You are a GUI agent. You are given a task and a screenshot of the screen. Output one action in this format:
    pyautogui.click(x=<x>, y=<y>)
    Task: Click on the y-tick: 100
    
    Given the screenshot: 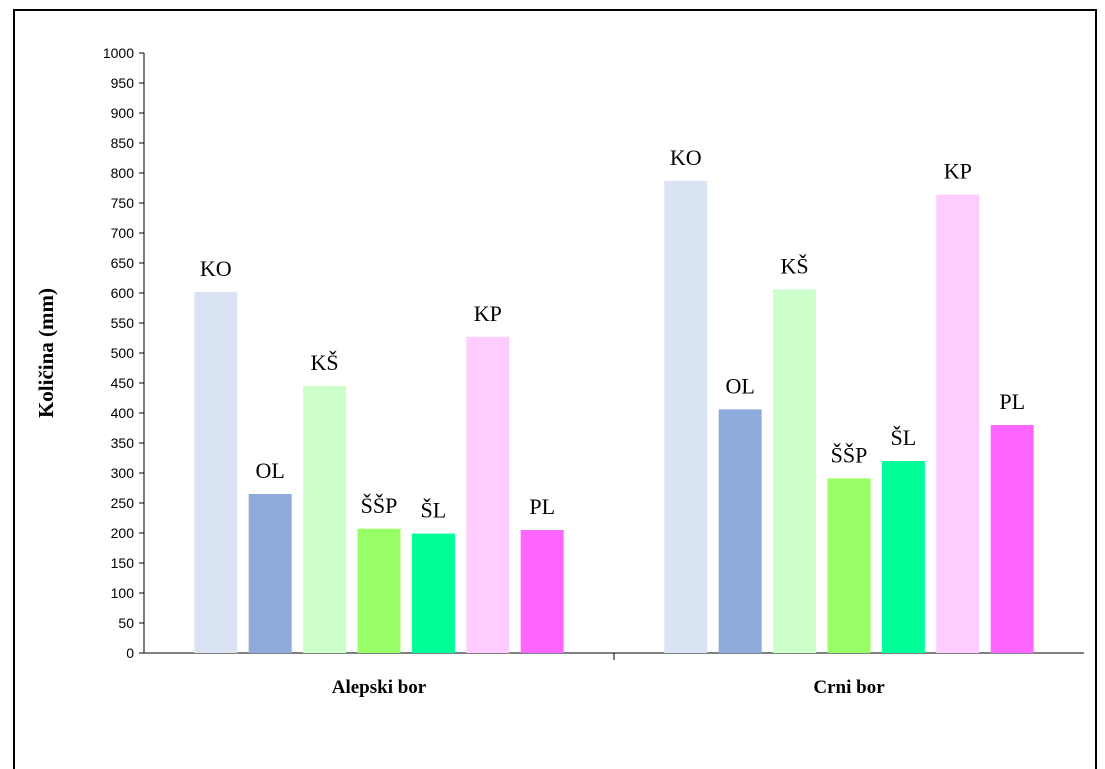 What is the action you would take?
    pyautogui.click(x=127, y=593)
    